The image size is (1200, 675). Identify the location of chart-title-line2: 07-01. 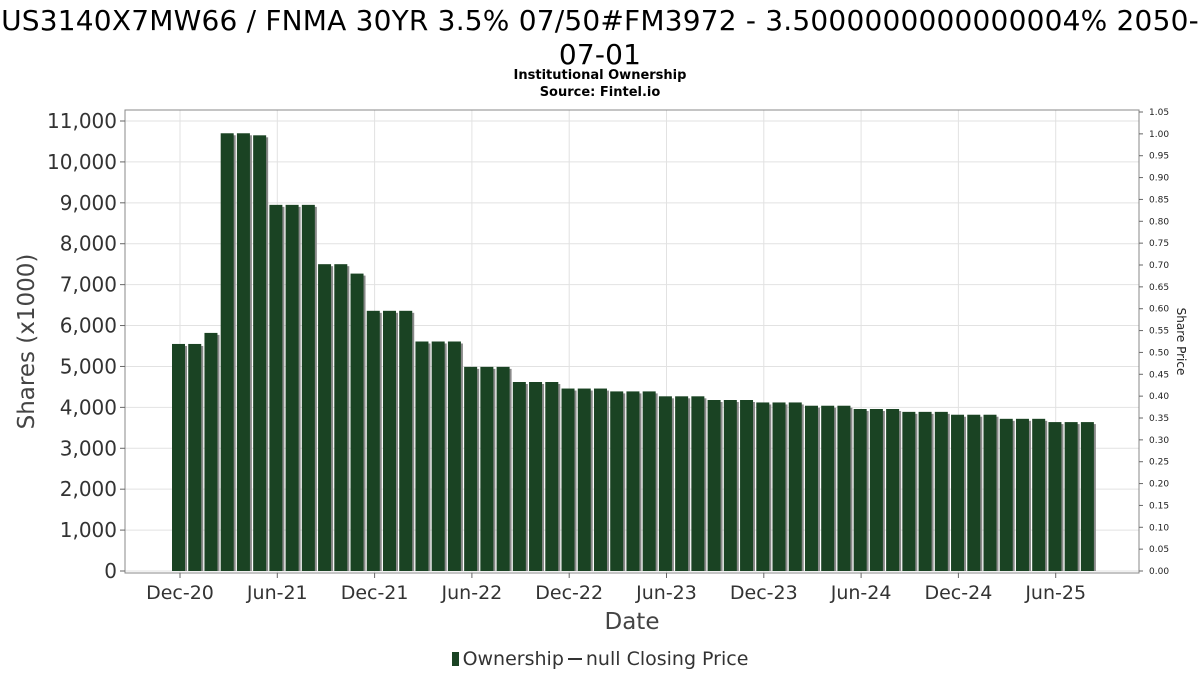
(600, 54).